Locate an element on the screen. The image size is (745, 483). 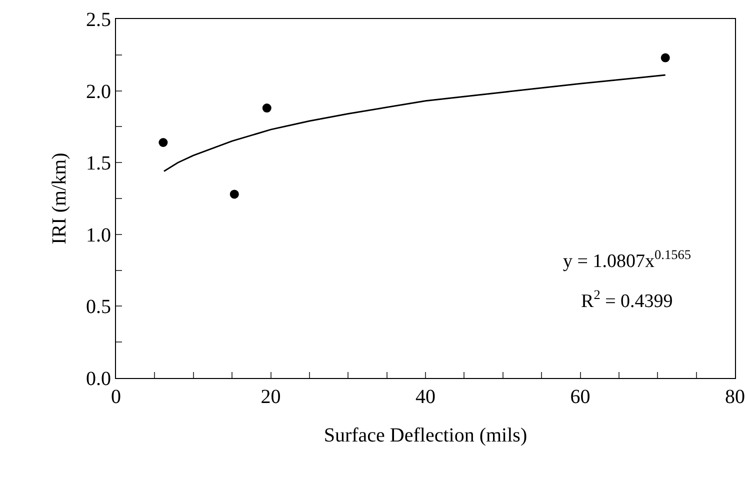
y-tick-label: 2.5 is located at coordinates (98, 20).